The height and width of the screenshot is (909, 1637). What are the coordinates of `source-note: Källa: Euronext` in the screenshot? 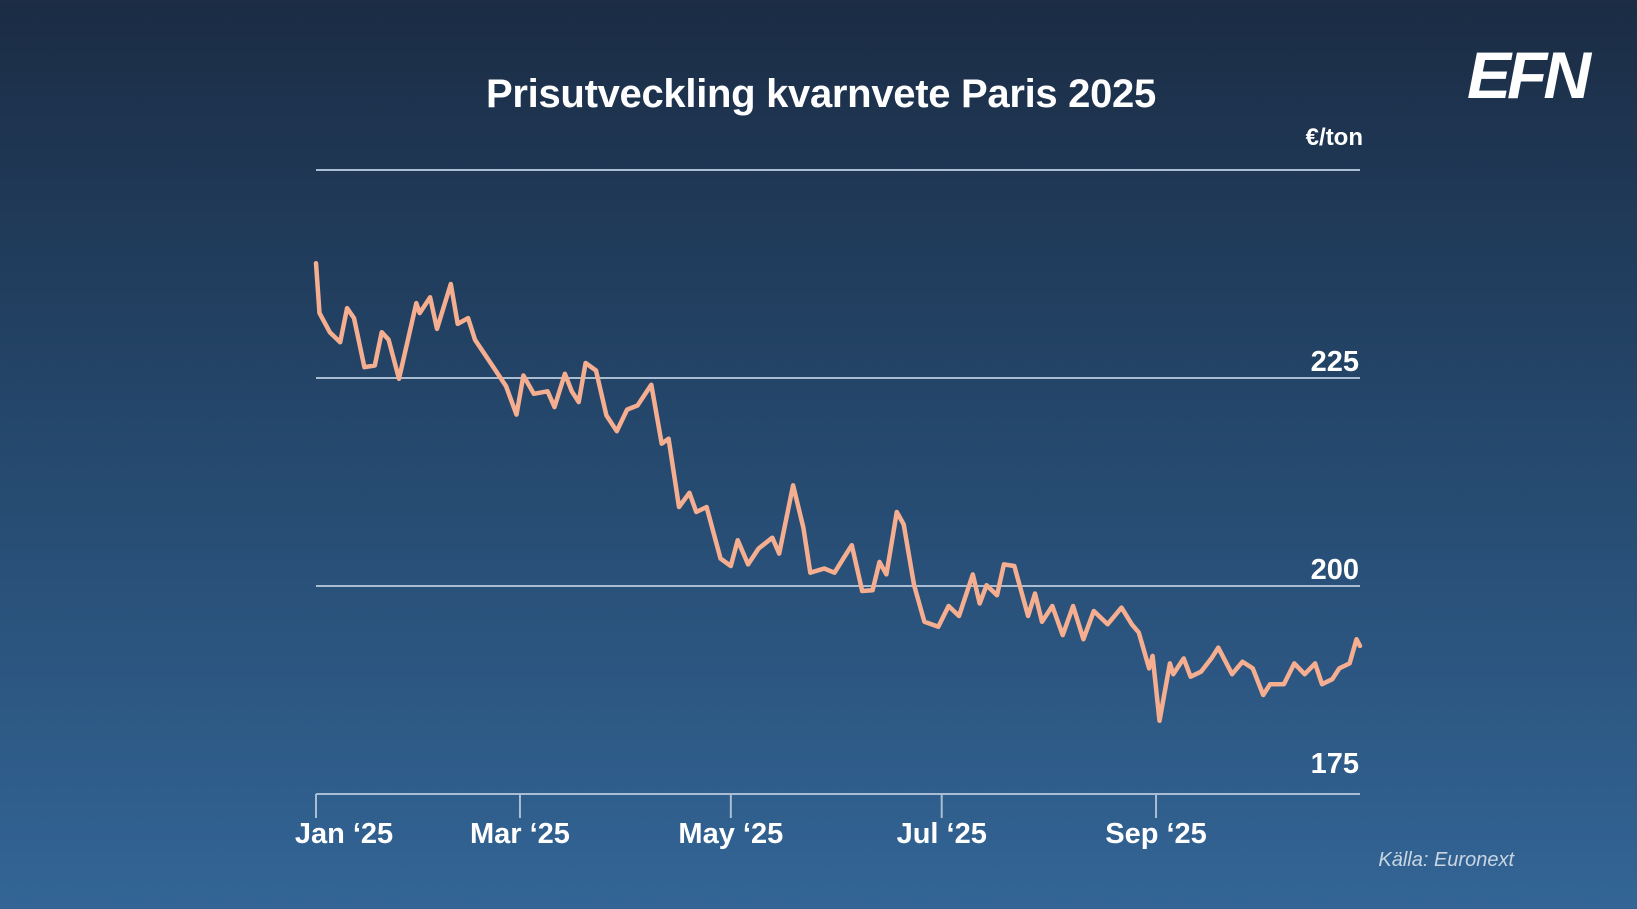 It's located at (1446, 860).